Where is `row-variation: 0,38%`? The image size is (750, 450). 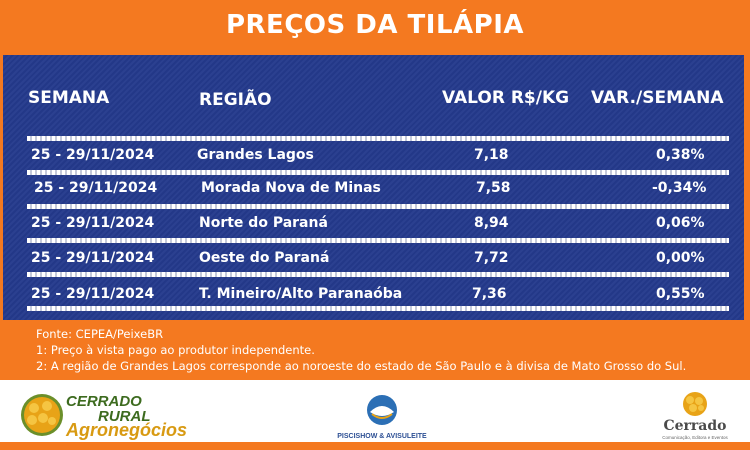
row-variation: 0,38% is located at coordinates (680, 155).